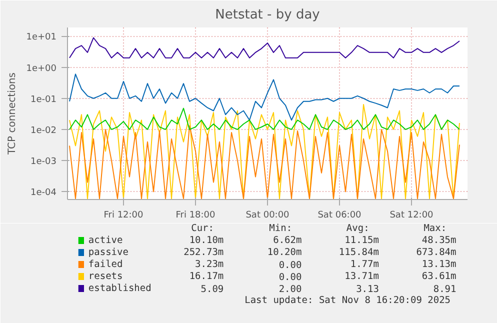 This screenshot has height=323, width=497. What do you see at coordinates (206, 276) in the screenshot?
I see `text: 16.17m` at bounding box center [206, 276].